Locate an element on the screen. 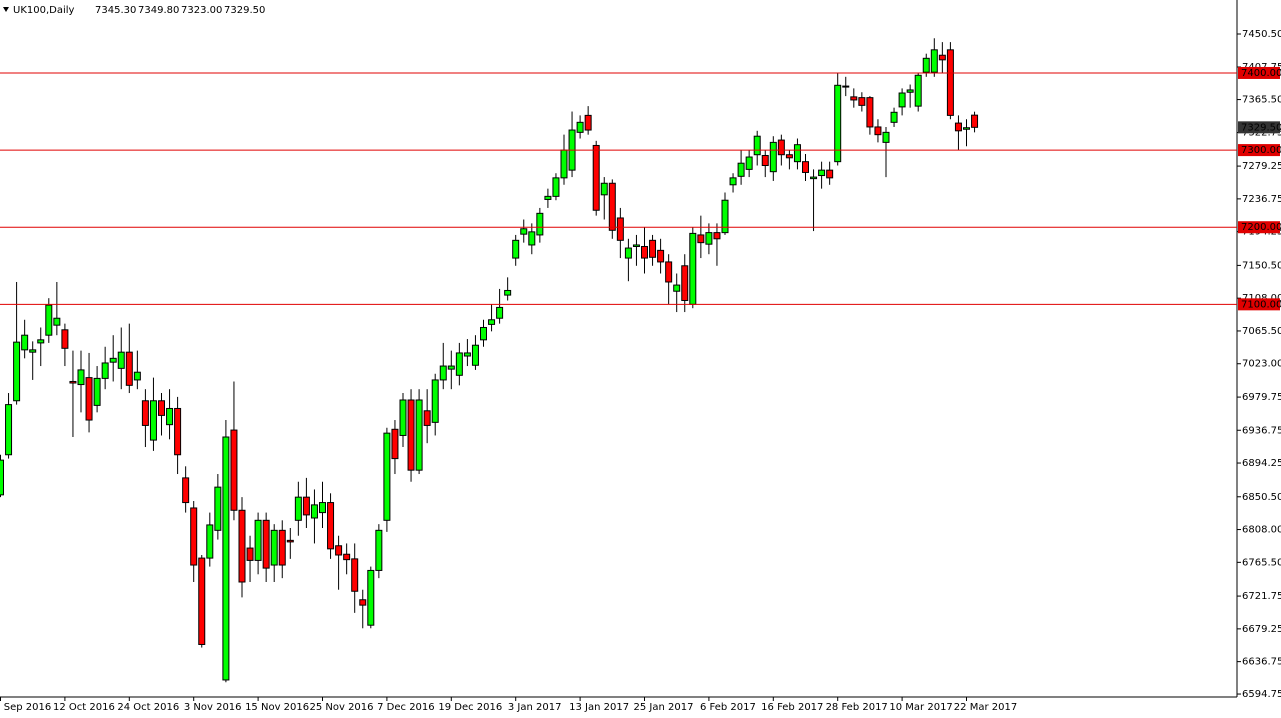  y-tick-label: 7150.50 is located at coordinates (1261, 265).